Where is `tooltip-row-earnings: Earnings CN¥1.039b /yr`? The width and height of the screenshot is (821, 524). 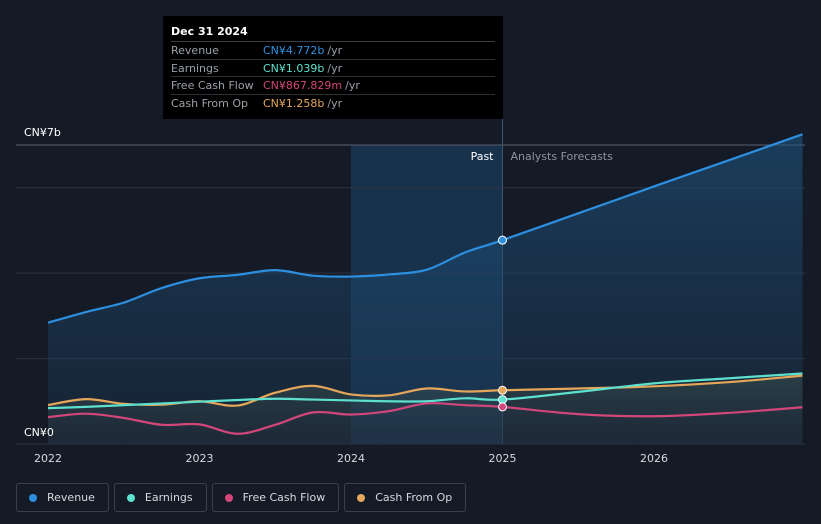
tooltip-row-earnings: Earnings CN¥1.039b /yr is located at coordinates (333, 68).